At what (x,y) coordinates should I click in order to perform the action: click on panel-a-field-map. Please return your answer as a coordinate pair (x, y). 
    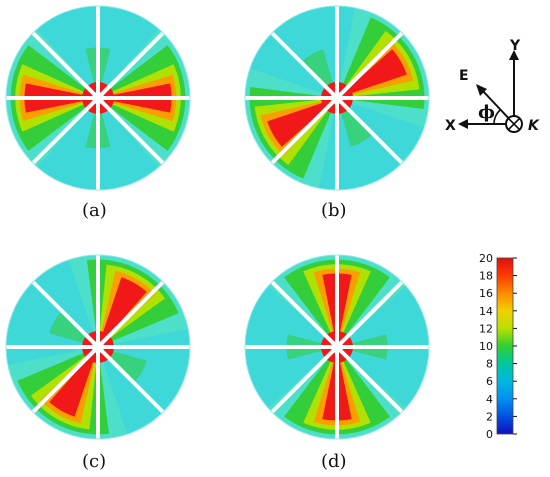
    Looking at the image, I should click on (98, 98).